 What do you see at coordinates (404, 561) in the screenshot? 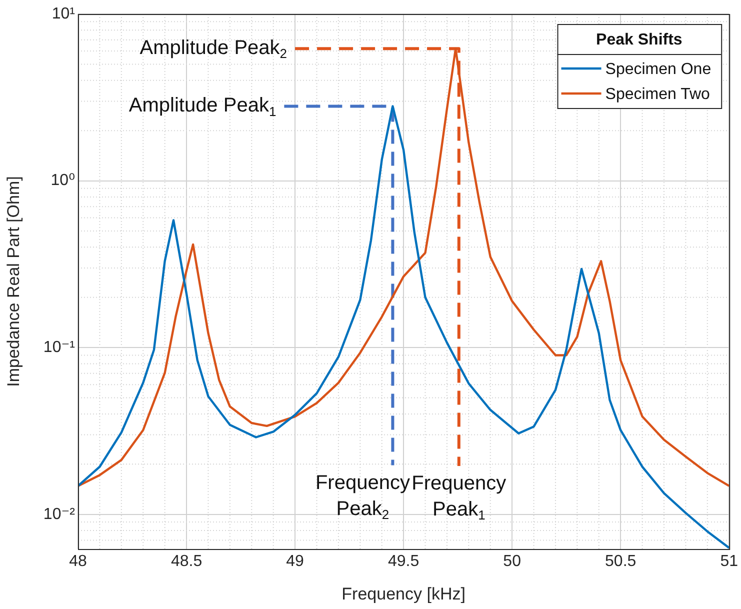
I see `x-tick-label: 49.5` at bounding box center [404, 561].